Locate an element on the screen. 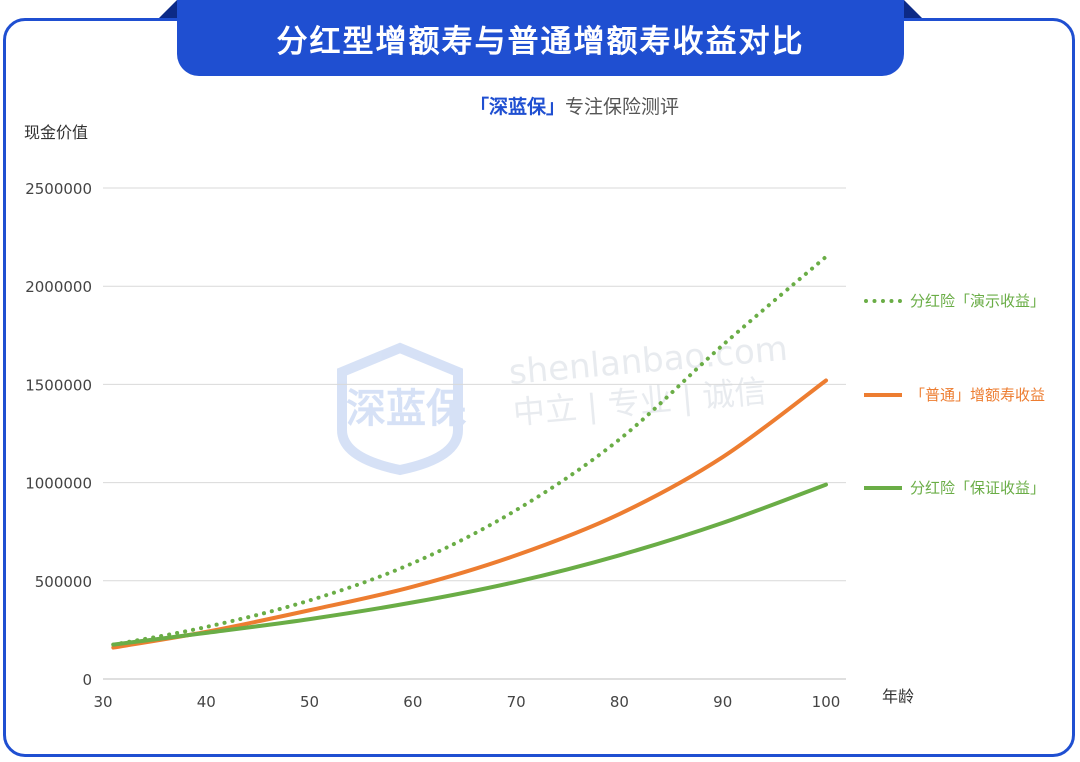 This screenshot has height=762, width=1080. legend-label-demo: 分红险「演示收益」 is located at coordinates (978, 301).